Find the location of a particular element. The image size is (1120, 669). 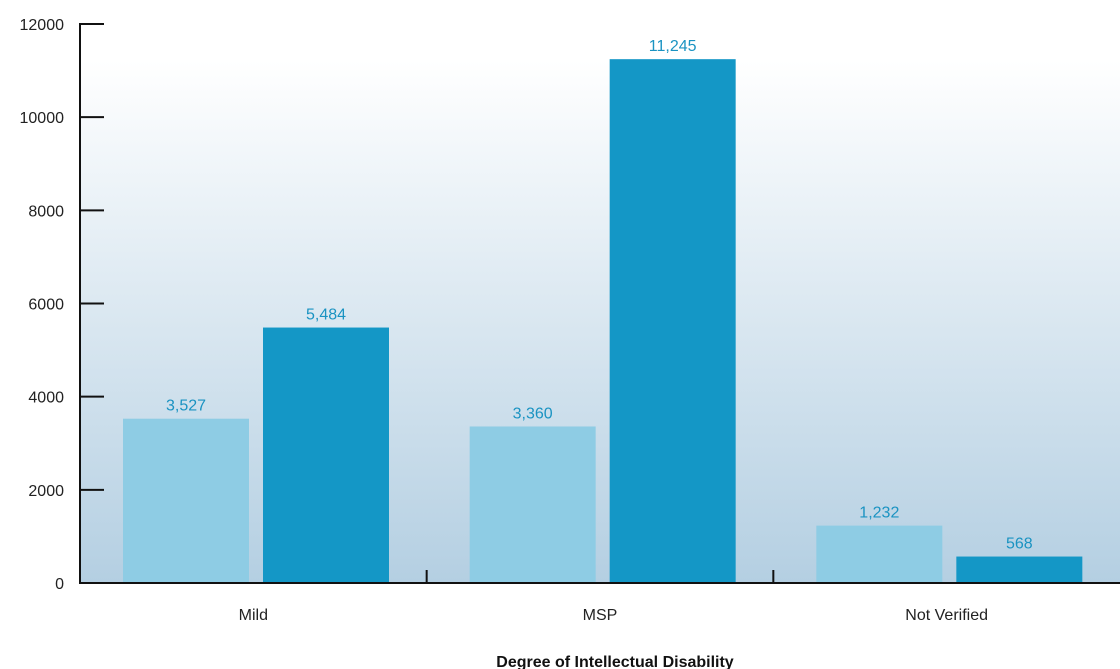

y-tick-label: 12000 is located at coordinates (42, 25).